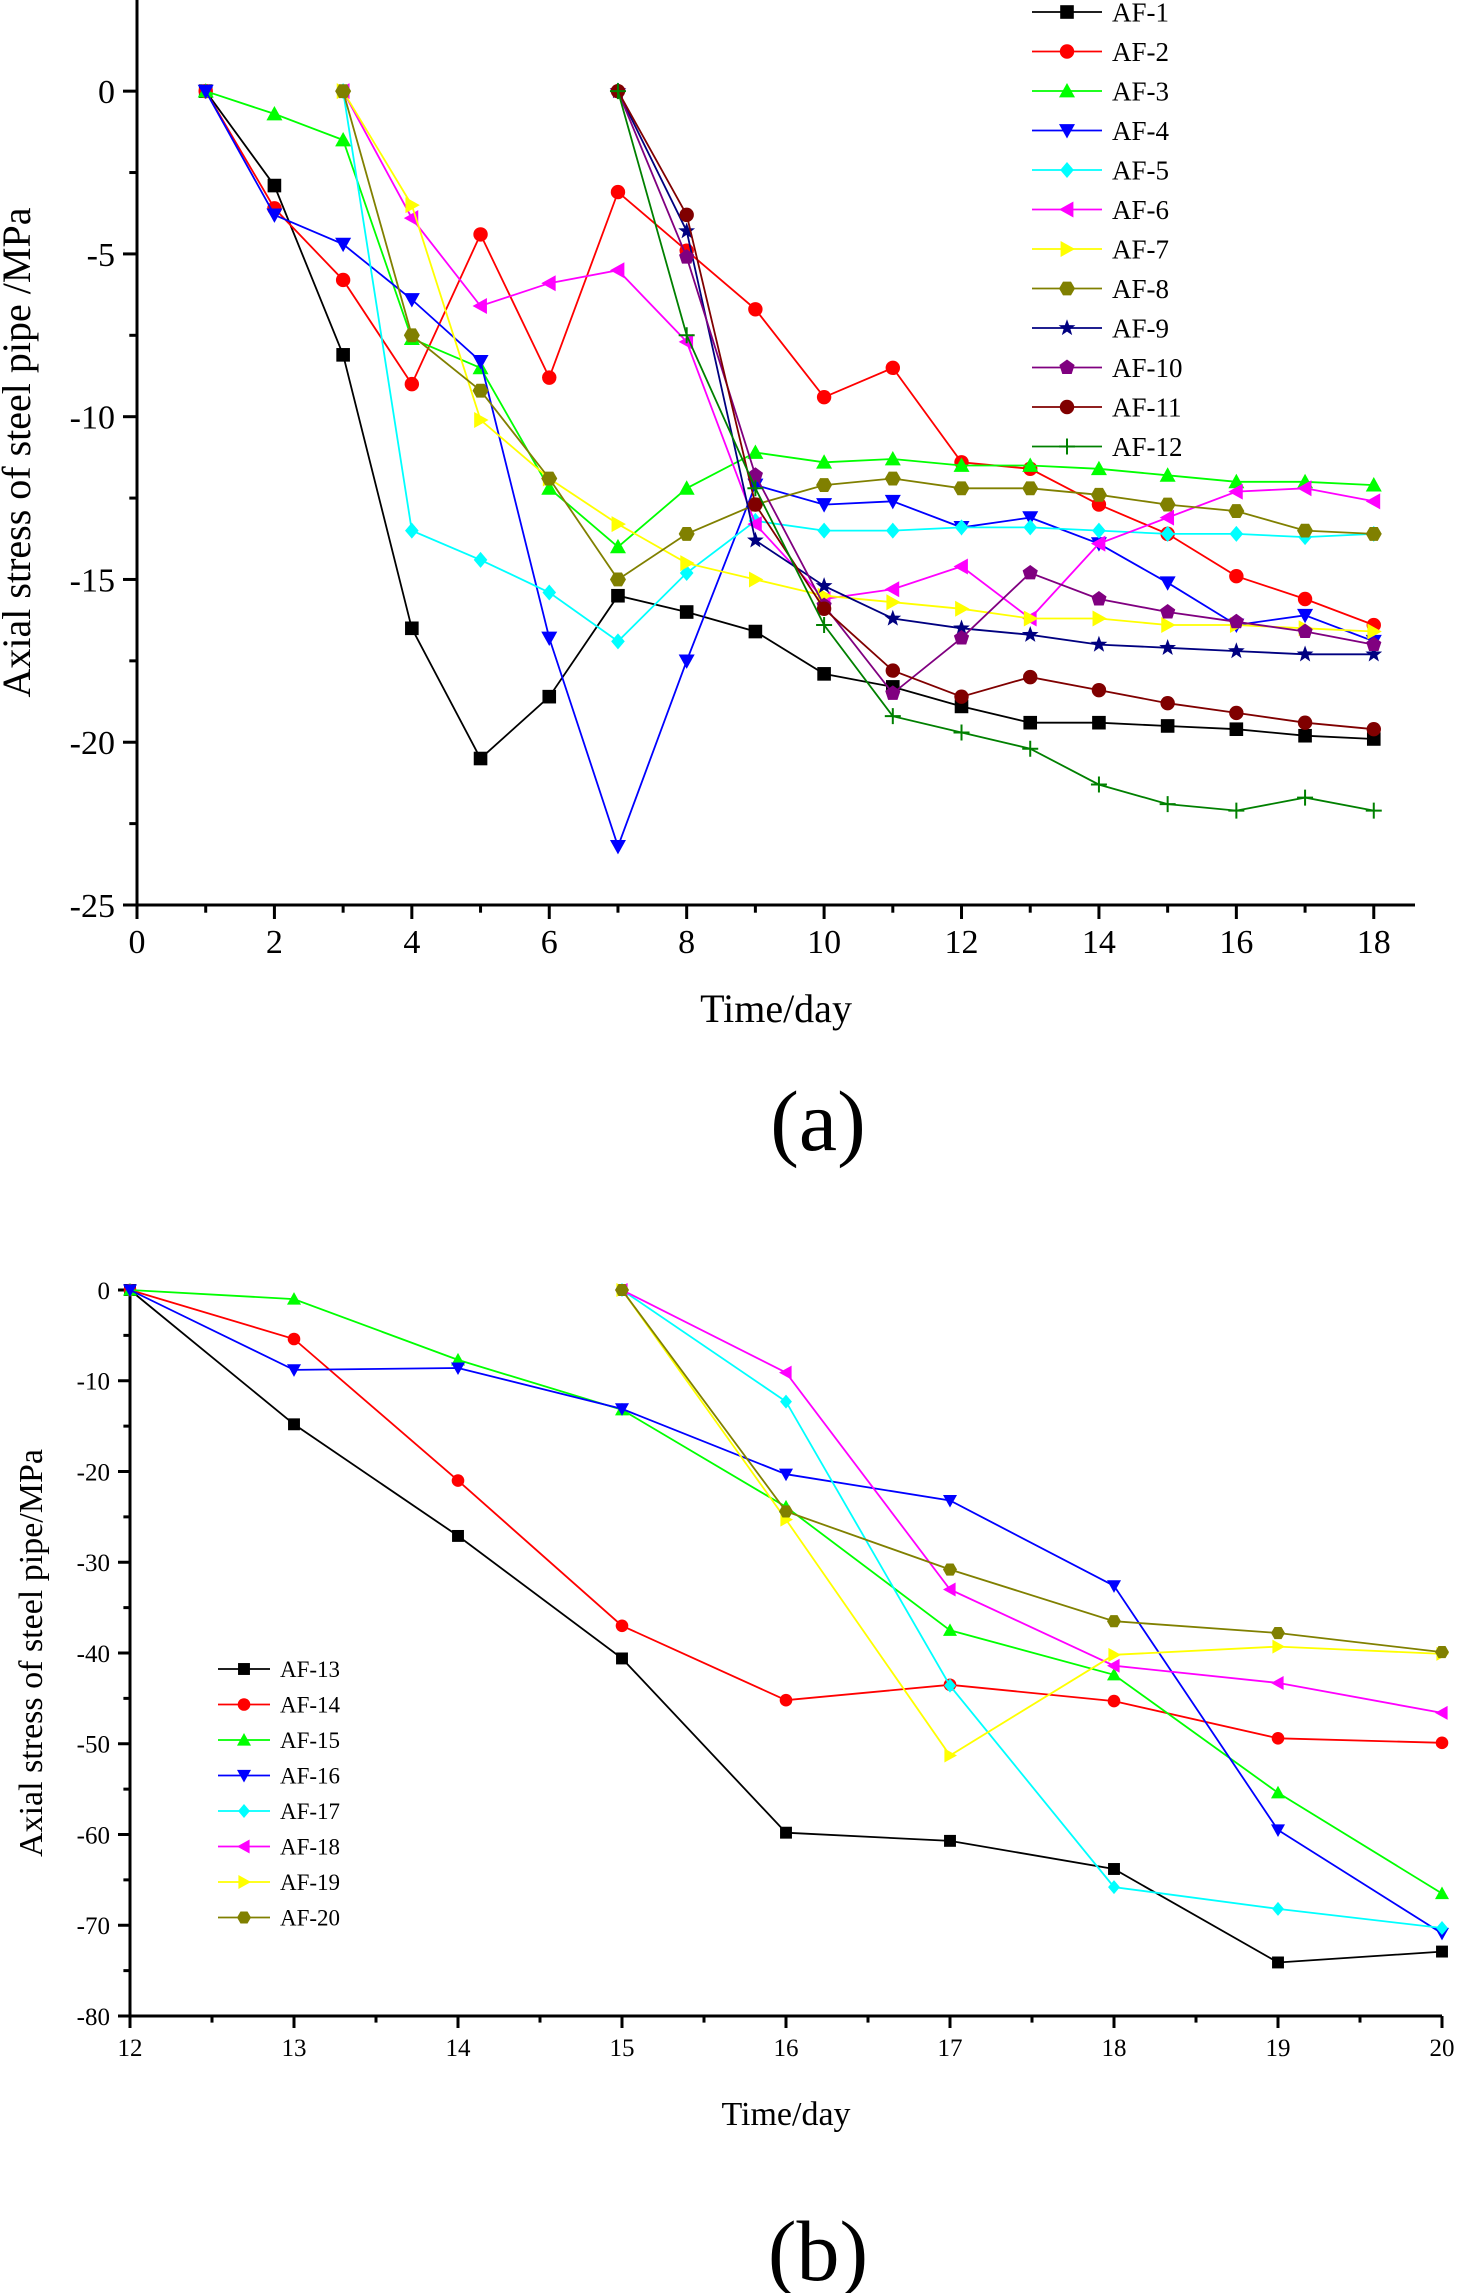 Image resolution: width=1476 pixels, height=2293 pixels. I want to click on y-tick-label: -15, so click(92, 580).